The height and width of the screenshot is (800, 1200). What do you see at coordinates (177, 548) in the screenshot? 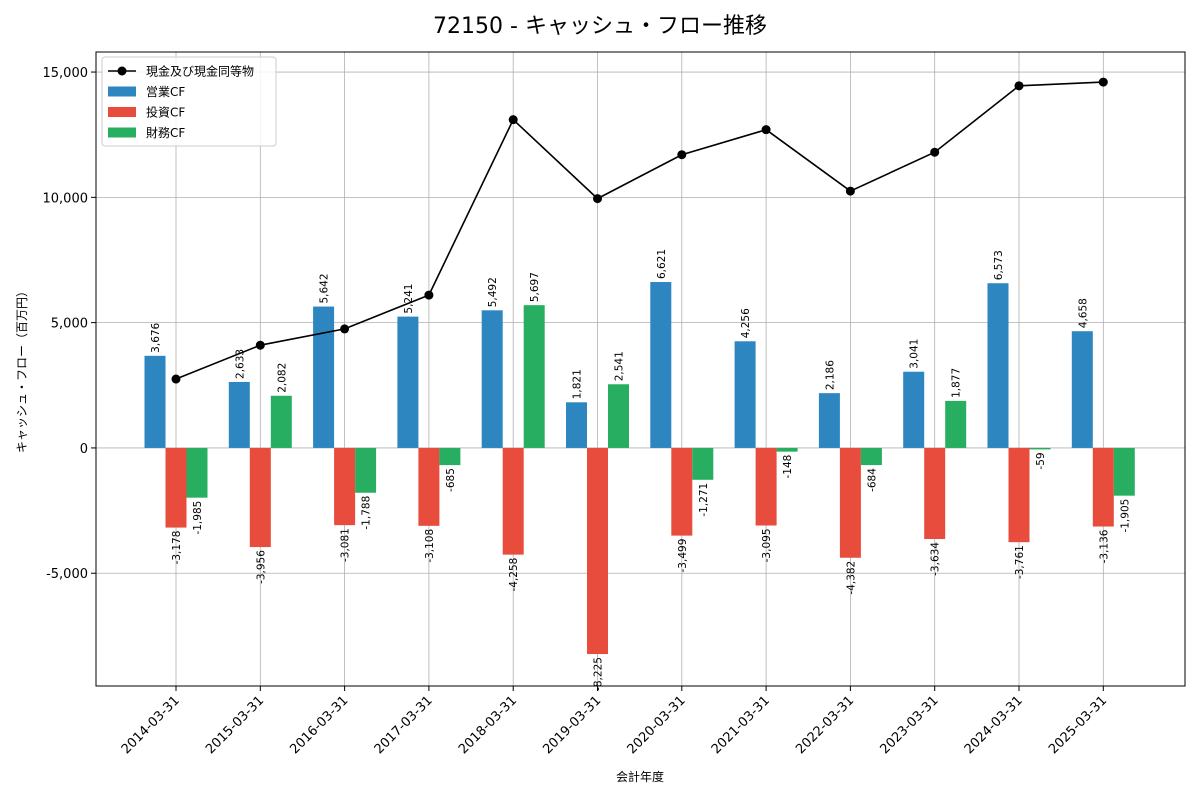
I see `bar-value-label: -3,178` at bounding box center [177, 548].